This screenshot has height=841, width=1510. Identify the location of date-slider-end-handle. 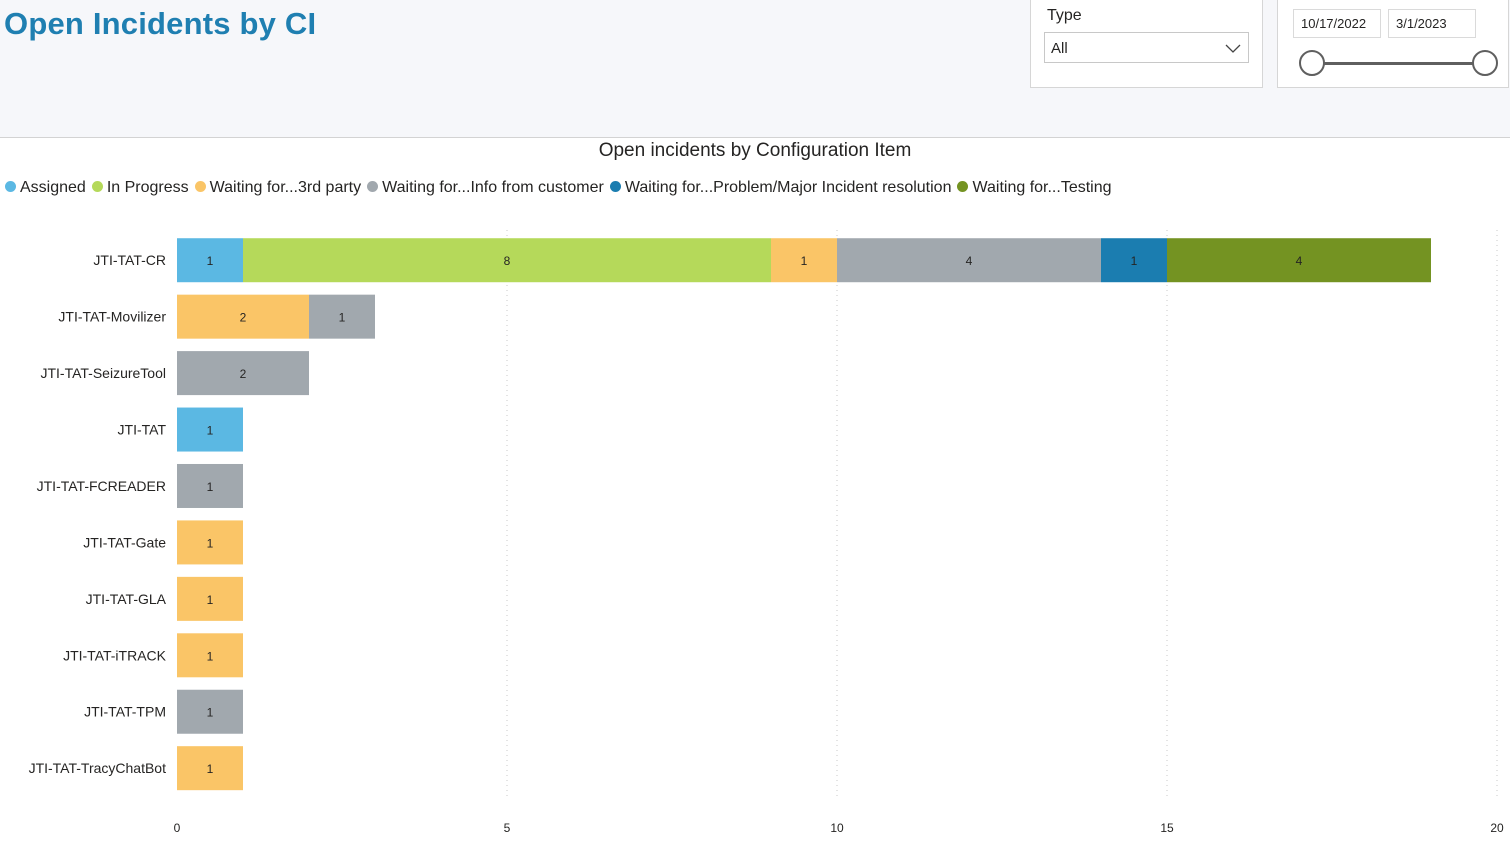
(1485, 63).